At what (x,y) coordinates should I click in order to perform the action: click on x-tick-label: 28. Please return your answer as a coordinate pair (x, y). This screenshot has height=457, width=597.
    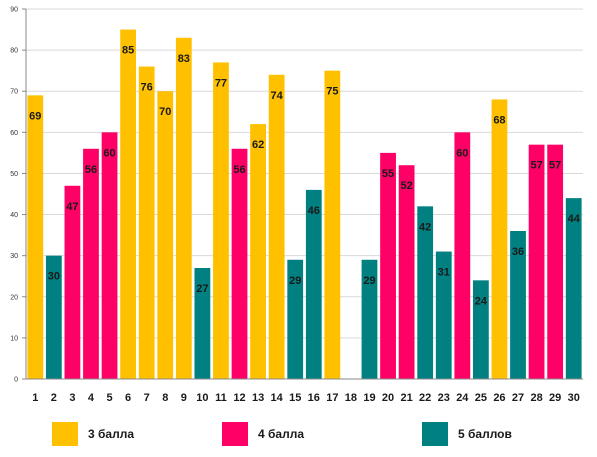
    Looking at the image, I should click on (536, 398).